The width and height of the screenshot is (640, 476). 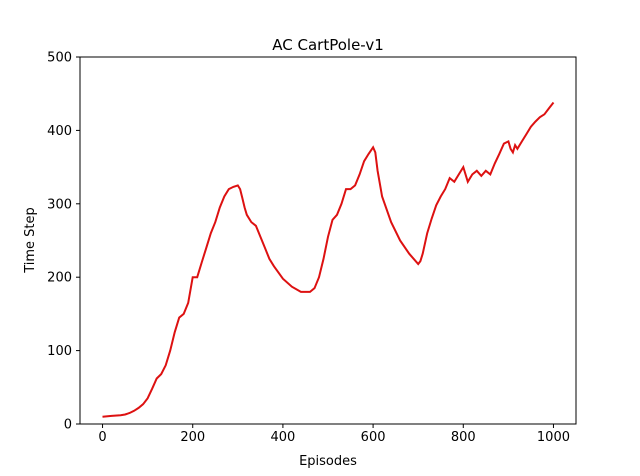 I want to click on x-tick-label: 0, so click(x=102, y=437).